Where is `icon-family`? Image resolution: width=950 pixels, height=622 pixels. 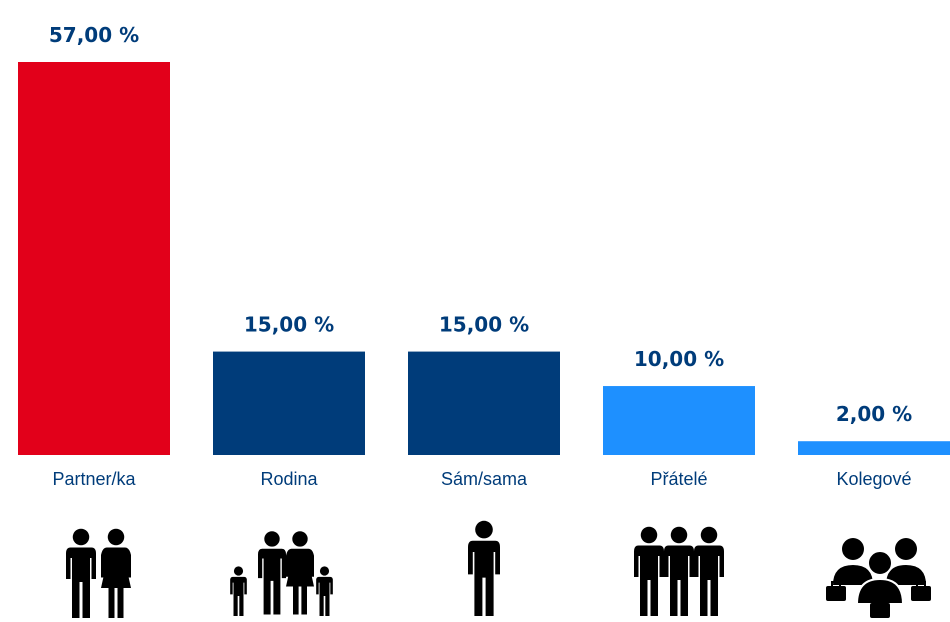 icon-family is located at coordinates (281, 573).